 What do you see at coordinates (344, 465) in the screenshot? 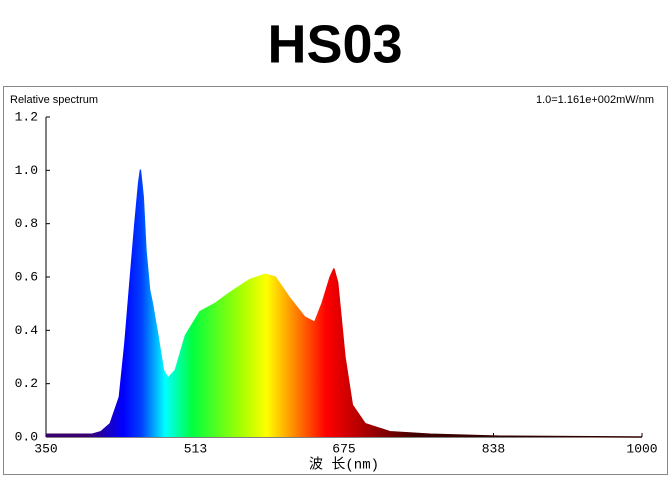
I see `x-axis-label: 波 长(nm)` at bounding box center [344, 465].